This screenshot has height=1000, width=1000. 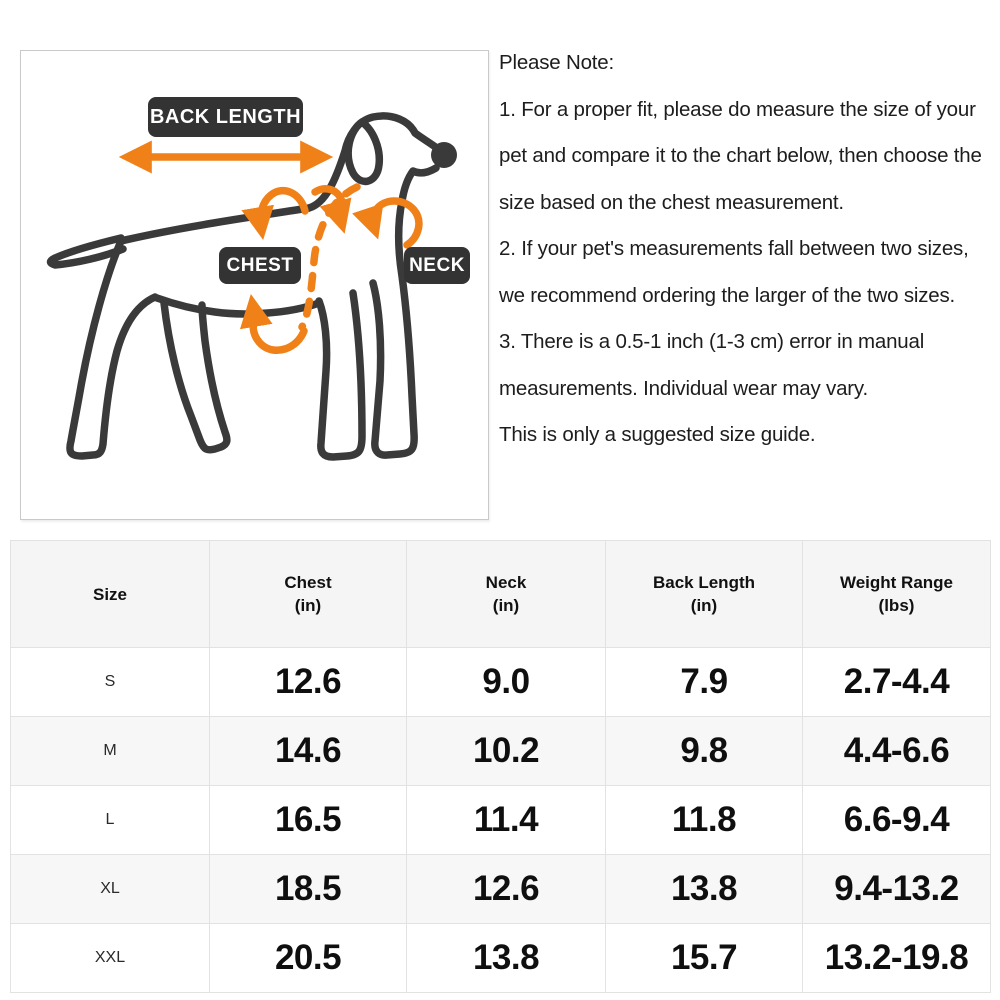 What do you see at coordinates (225, 117) in the screenshot?
I see `back-length-tag: BACK LENGTH` at bounding box center [225, 117].